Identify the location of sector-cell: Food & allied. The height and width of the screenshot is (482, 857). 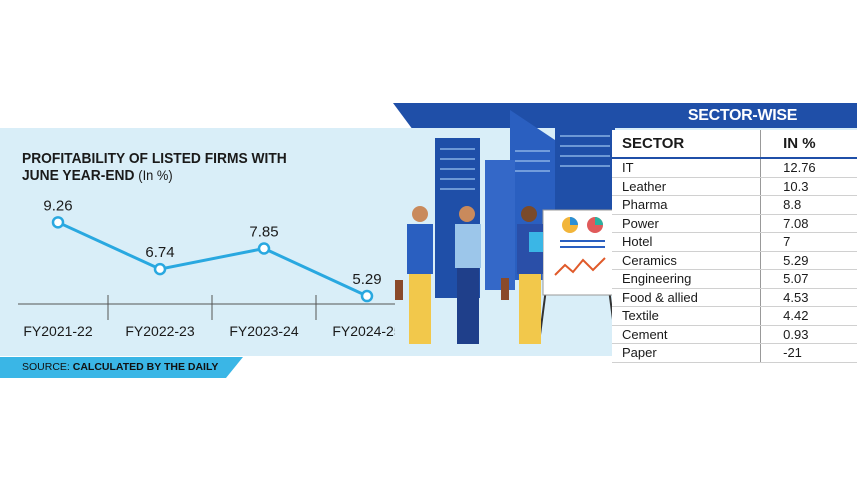
(686, 297).